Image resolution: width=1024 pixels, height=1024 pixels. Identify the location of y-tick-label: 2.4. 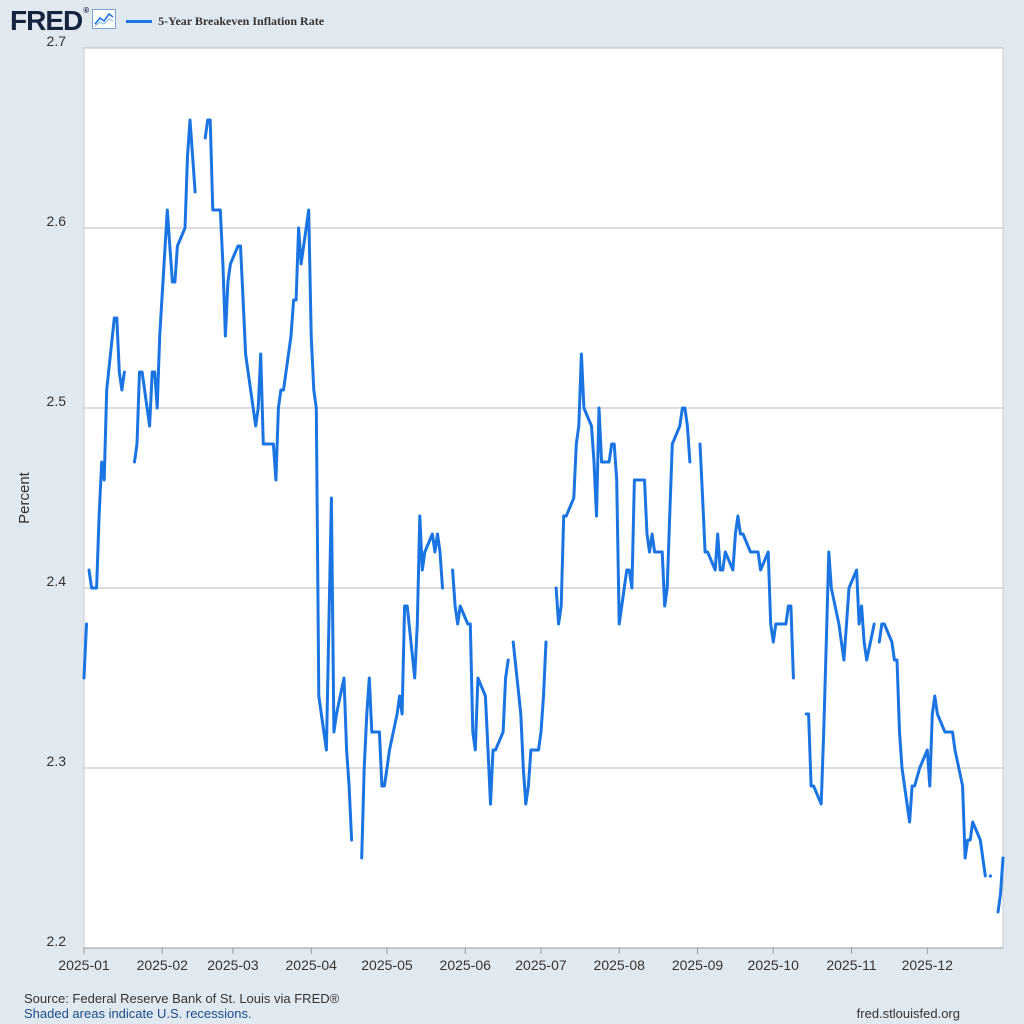
(57, 581).